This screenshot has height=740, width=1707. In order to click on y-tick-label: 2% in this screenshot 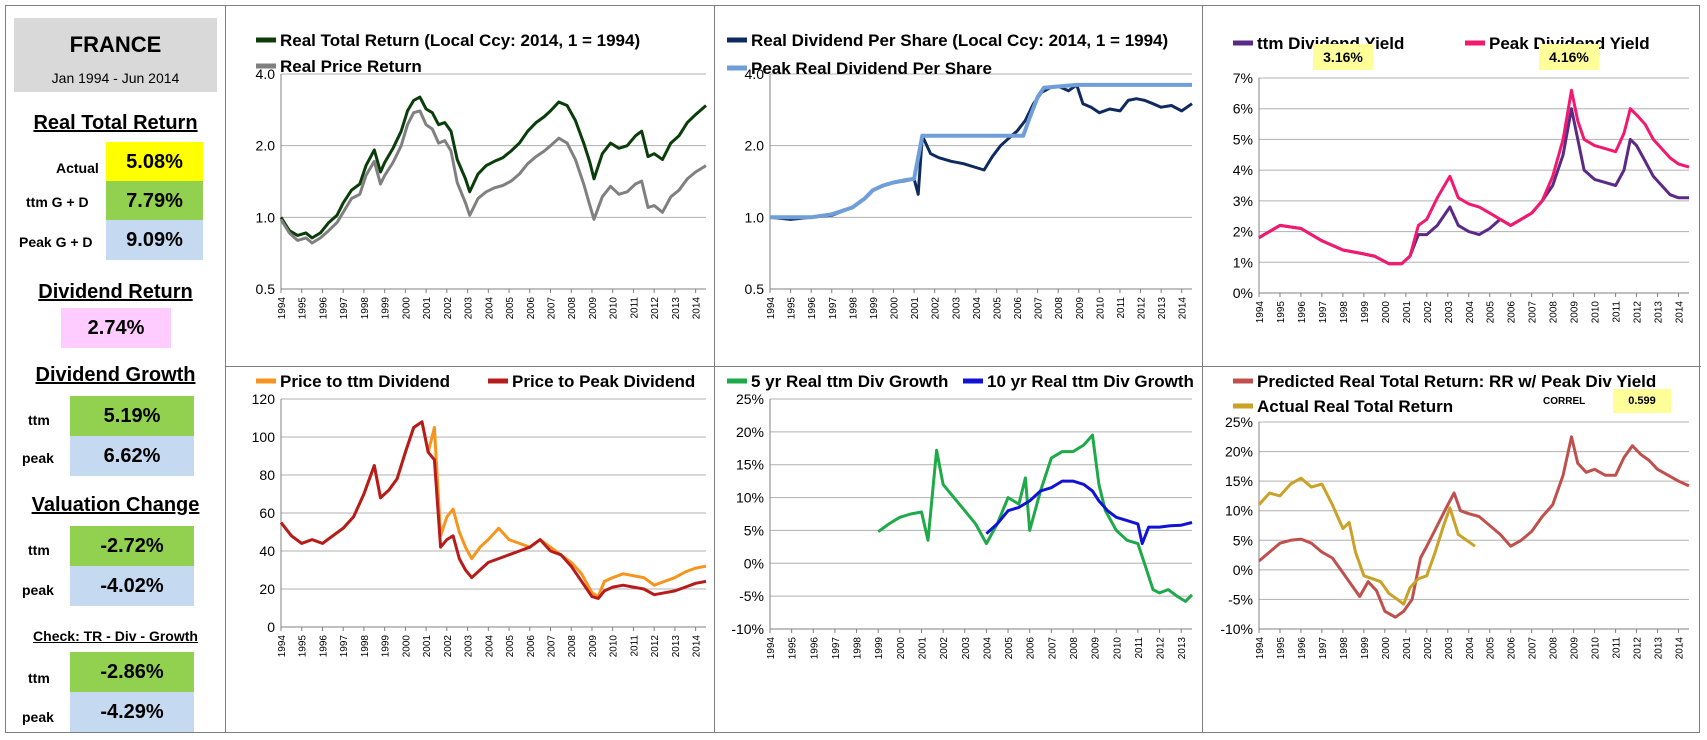, I will do `click(1243, 232)`.